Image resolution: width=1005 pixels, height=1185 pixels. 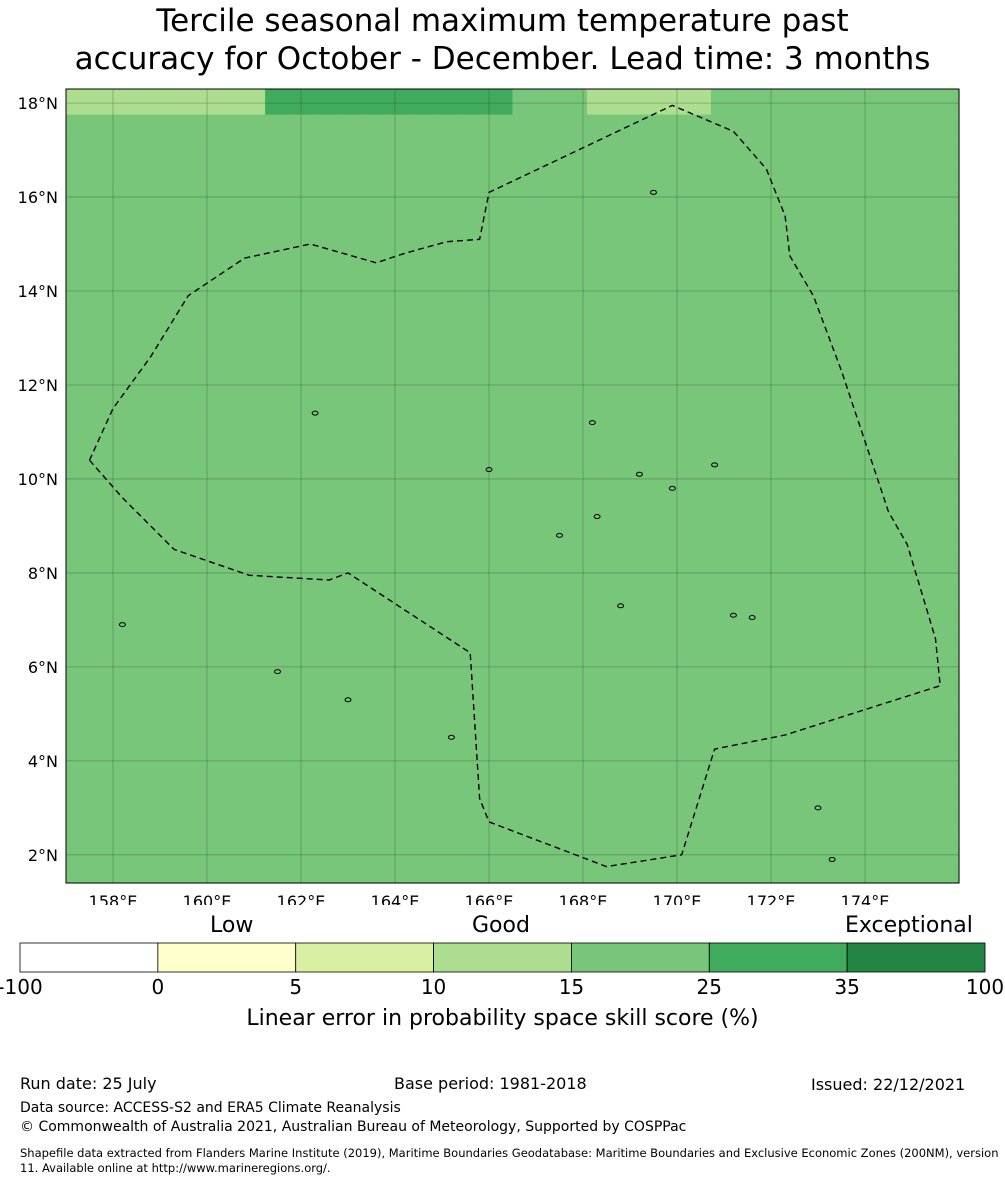 What do you see at coordinates (38, 479) in the screenshot?
I see `latitude-label: 10°N` at bounding box center [38, 479].